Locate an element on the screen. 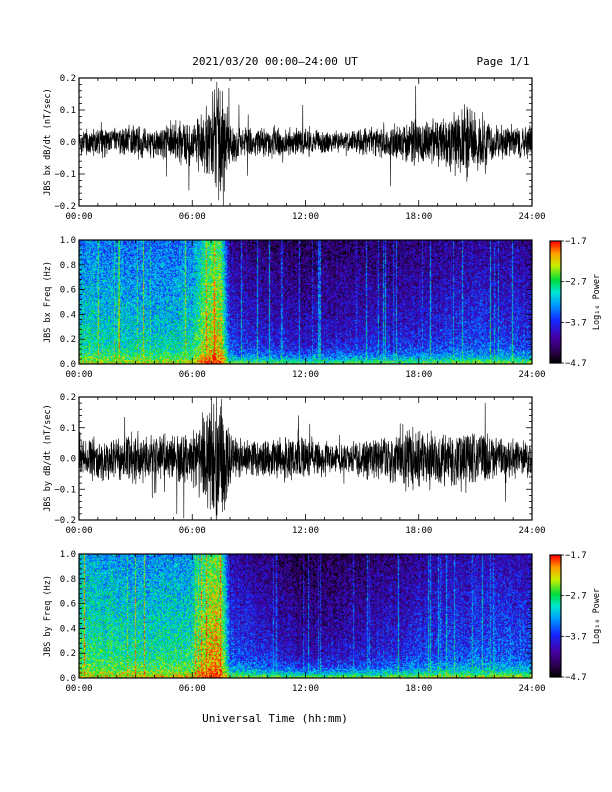 The height and width of the screenshot is (792, 612). bx-colorbar-label: Log₁₀ Power is located at coordinates (597, 302).